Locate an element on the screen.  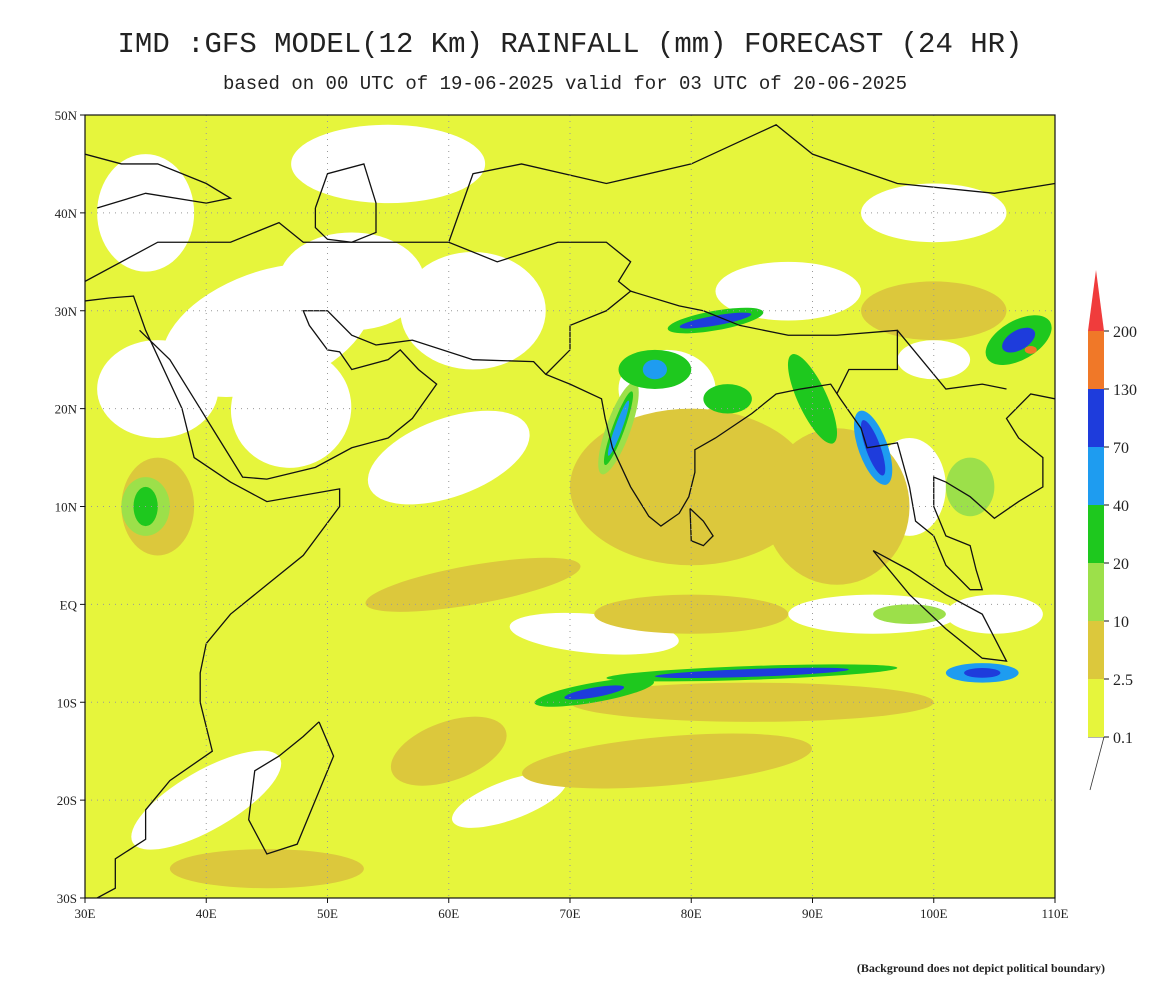
colorbar-label: 0.1 is located at coordinates (1123, 738).